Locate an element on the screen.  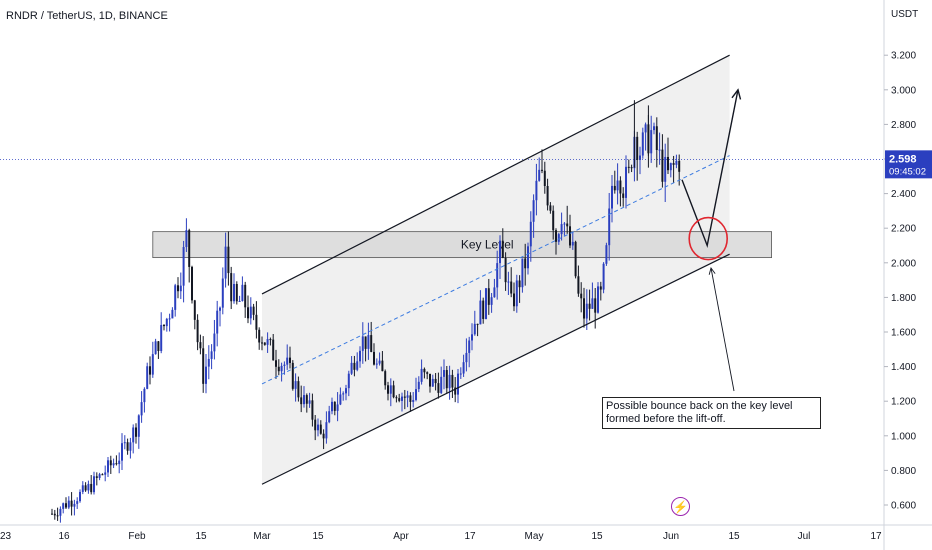
time-tick-label: 17 is located at coordinates (470, 536).